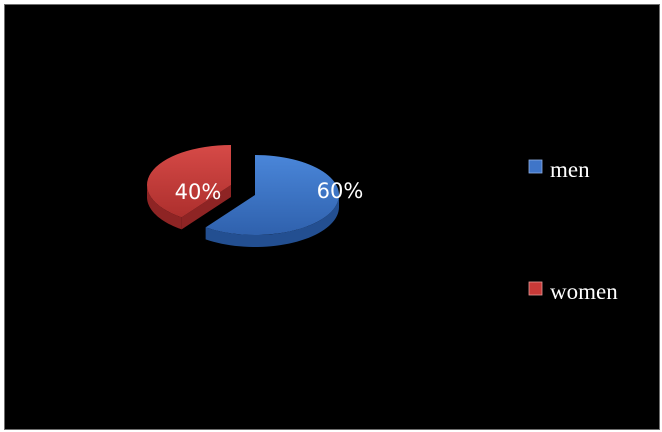 The height and width of the screenshot is (432, 662). Describe the element at coordinates (206, 207) in the screenshot. I see `pie-slice-women-face` at that location.